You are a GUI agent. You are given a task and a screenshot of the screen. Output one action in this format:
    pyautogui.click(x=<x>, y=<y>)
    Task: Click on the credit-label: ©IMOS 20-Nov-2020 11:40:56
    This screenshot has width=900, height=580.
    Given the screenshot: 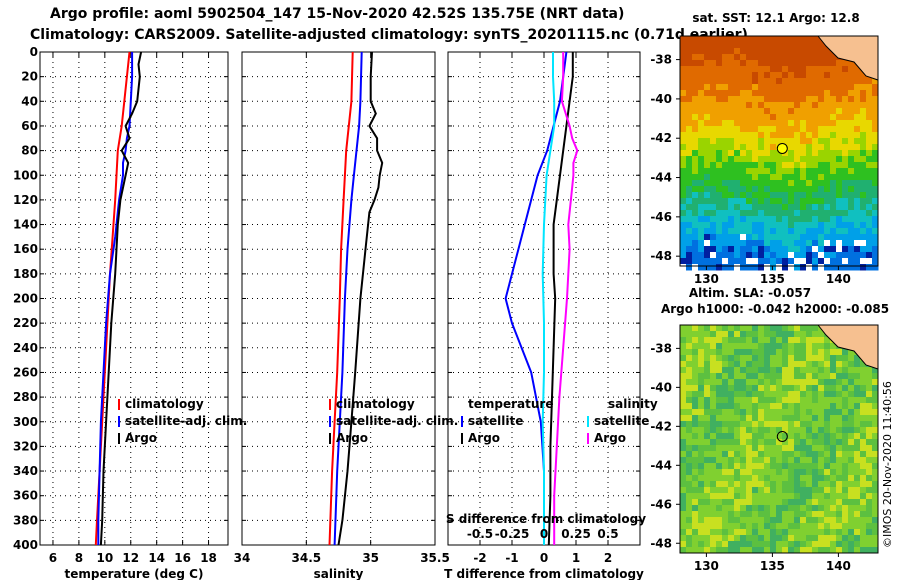 What is the action you would take?
    pyautogui.click(x=887, y=464)
    